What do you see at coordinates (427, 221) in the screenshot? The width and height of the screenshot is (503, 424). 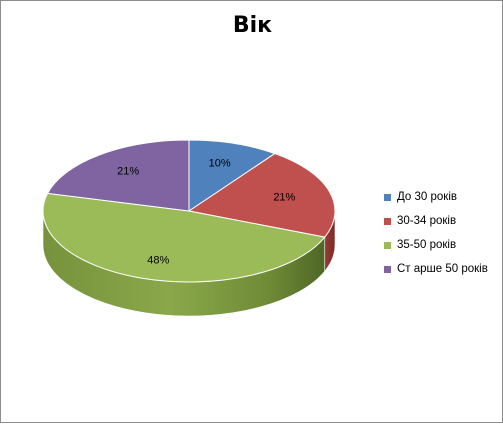 I see `legend-label: 30-34 років` at bounding box center [427, 221].